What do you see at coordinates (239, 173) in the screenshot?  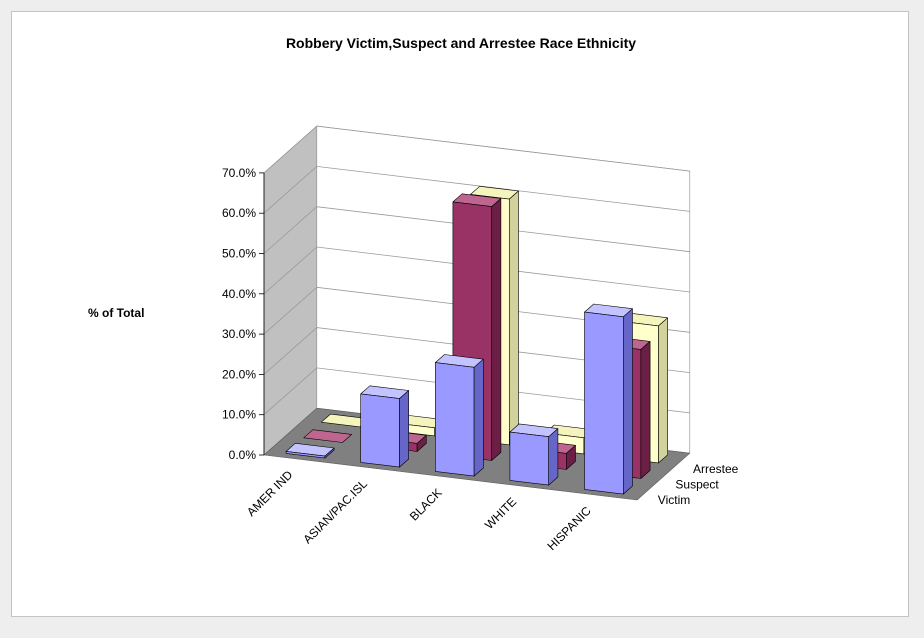 I see `y-tick-label: 70.0%` at bounding box center [239, 173].